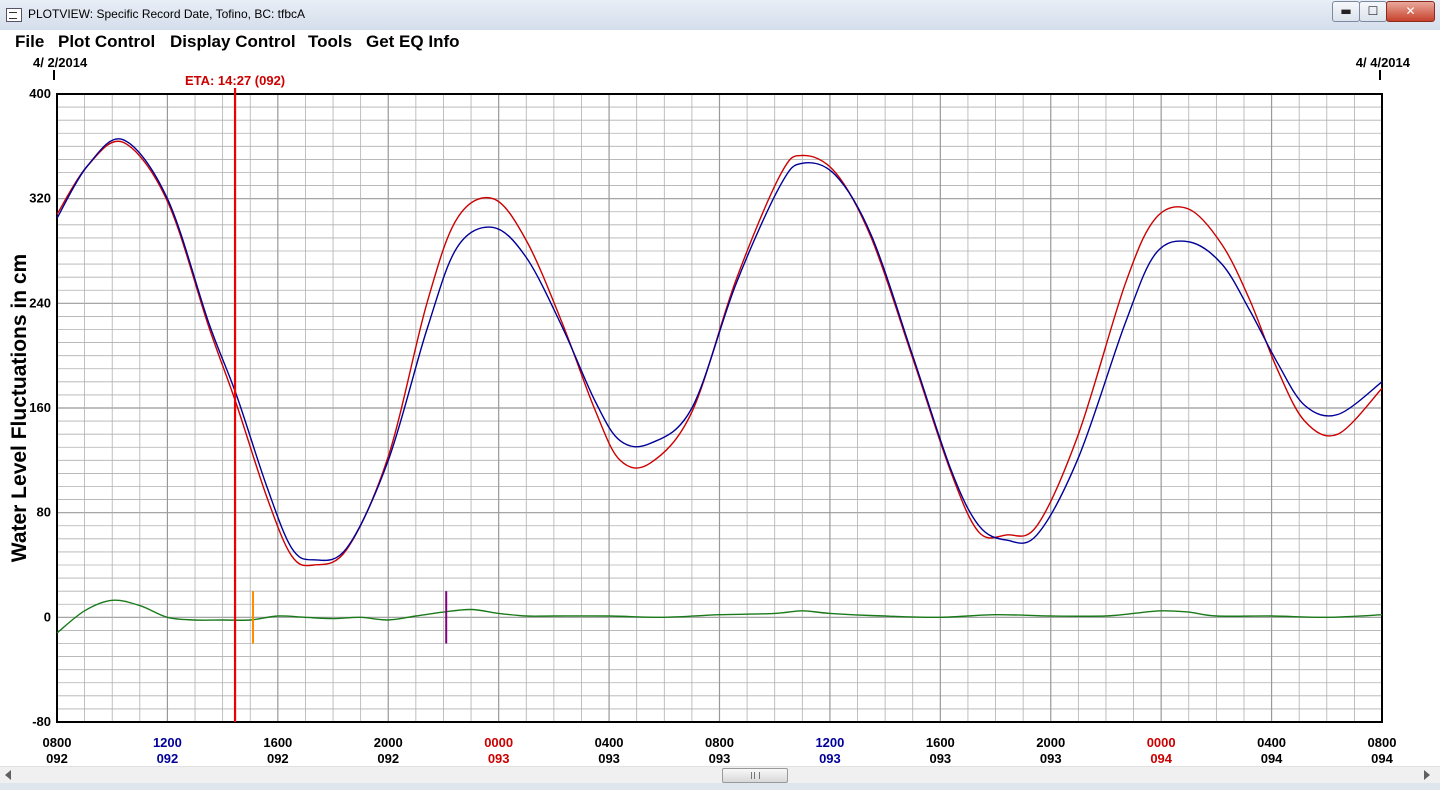  Describe the element at coordinates (19, 408) in the screenshot. I see `y-axis-label: Water Level Fluctuations in cm` at that location.